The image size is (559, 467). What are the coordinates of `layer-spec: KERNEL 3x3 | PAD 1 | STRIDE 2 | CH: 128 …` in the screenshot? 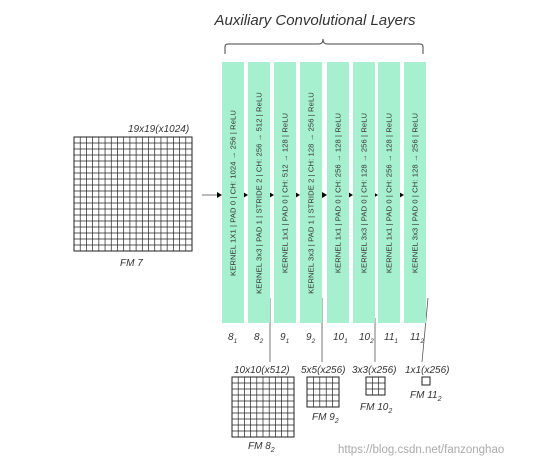 It's located at (311, 192).